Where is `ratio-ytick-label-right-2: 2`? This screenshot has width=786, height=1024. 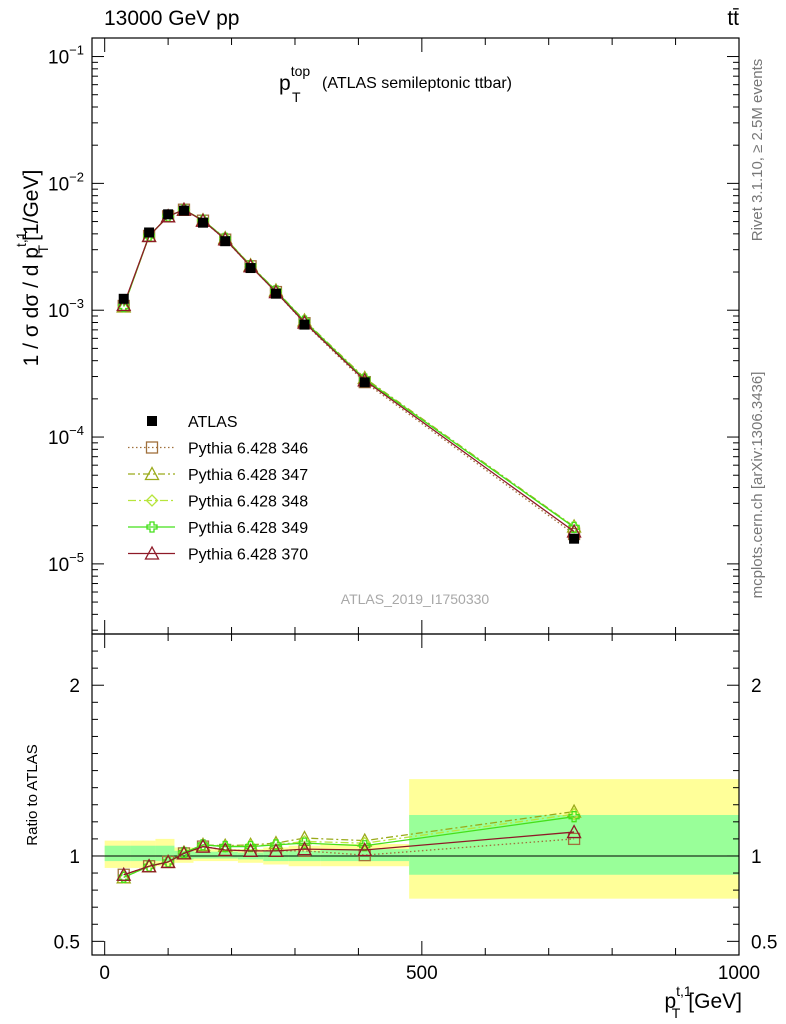
ratio-ytick-label-right-2: 2 is located at coordinates (756, 686).